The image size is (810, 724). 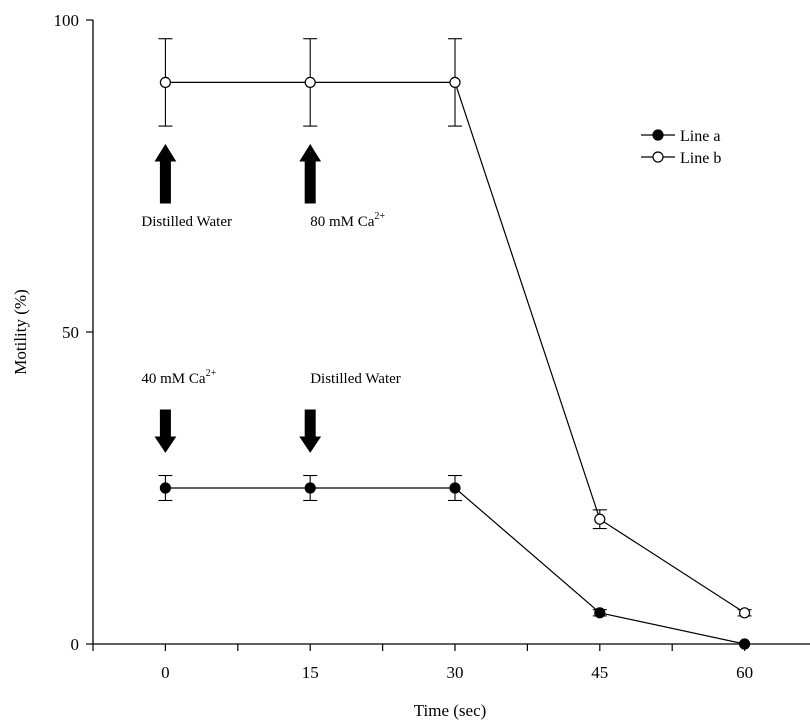 What do you see at coordinates (342, 222) in the screenshot?
I see `annotation-text: 80 mM Ca` at bounding box center [342, 222].